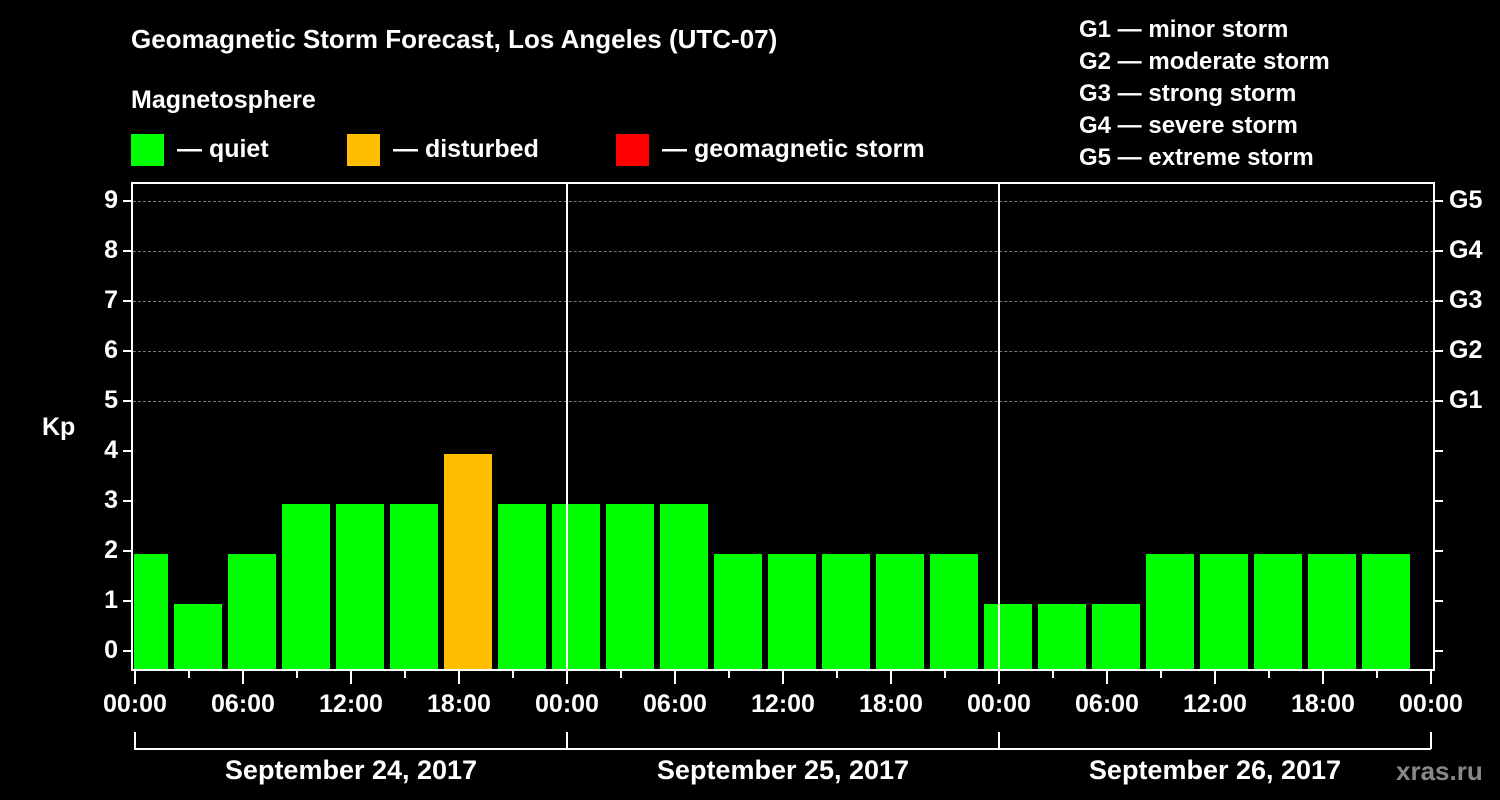 The image size is (1500, 800). I want to click on day-label: September 26, 2017, so click(1215, 770).